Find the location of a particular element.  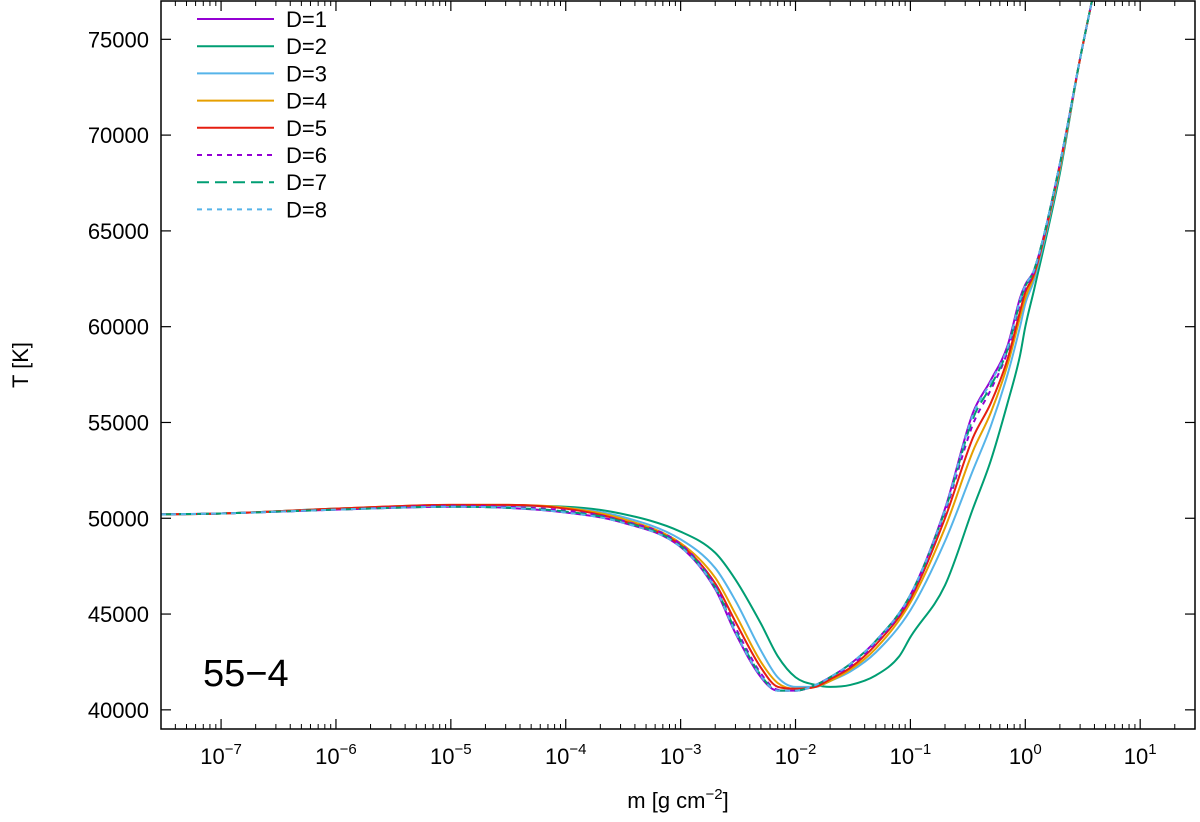

y-tick-label: 40000 is located at coordinates (118, 710).